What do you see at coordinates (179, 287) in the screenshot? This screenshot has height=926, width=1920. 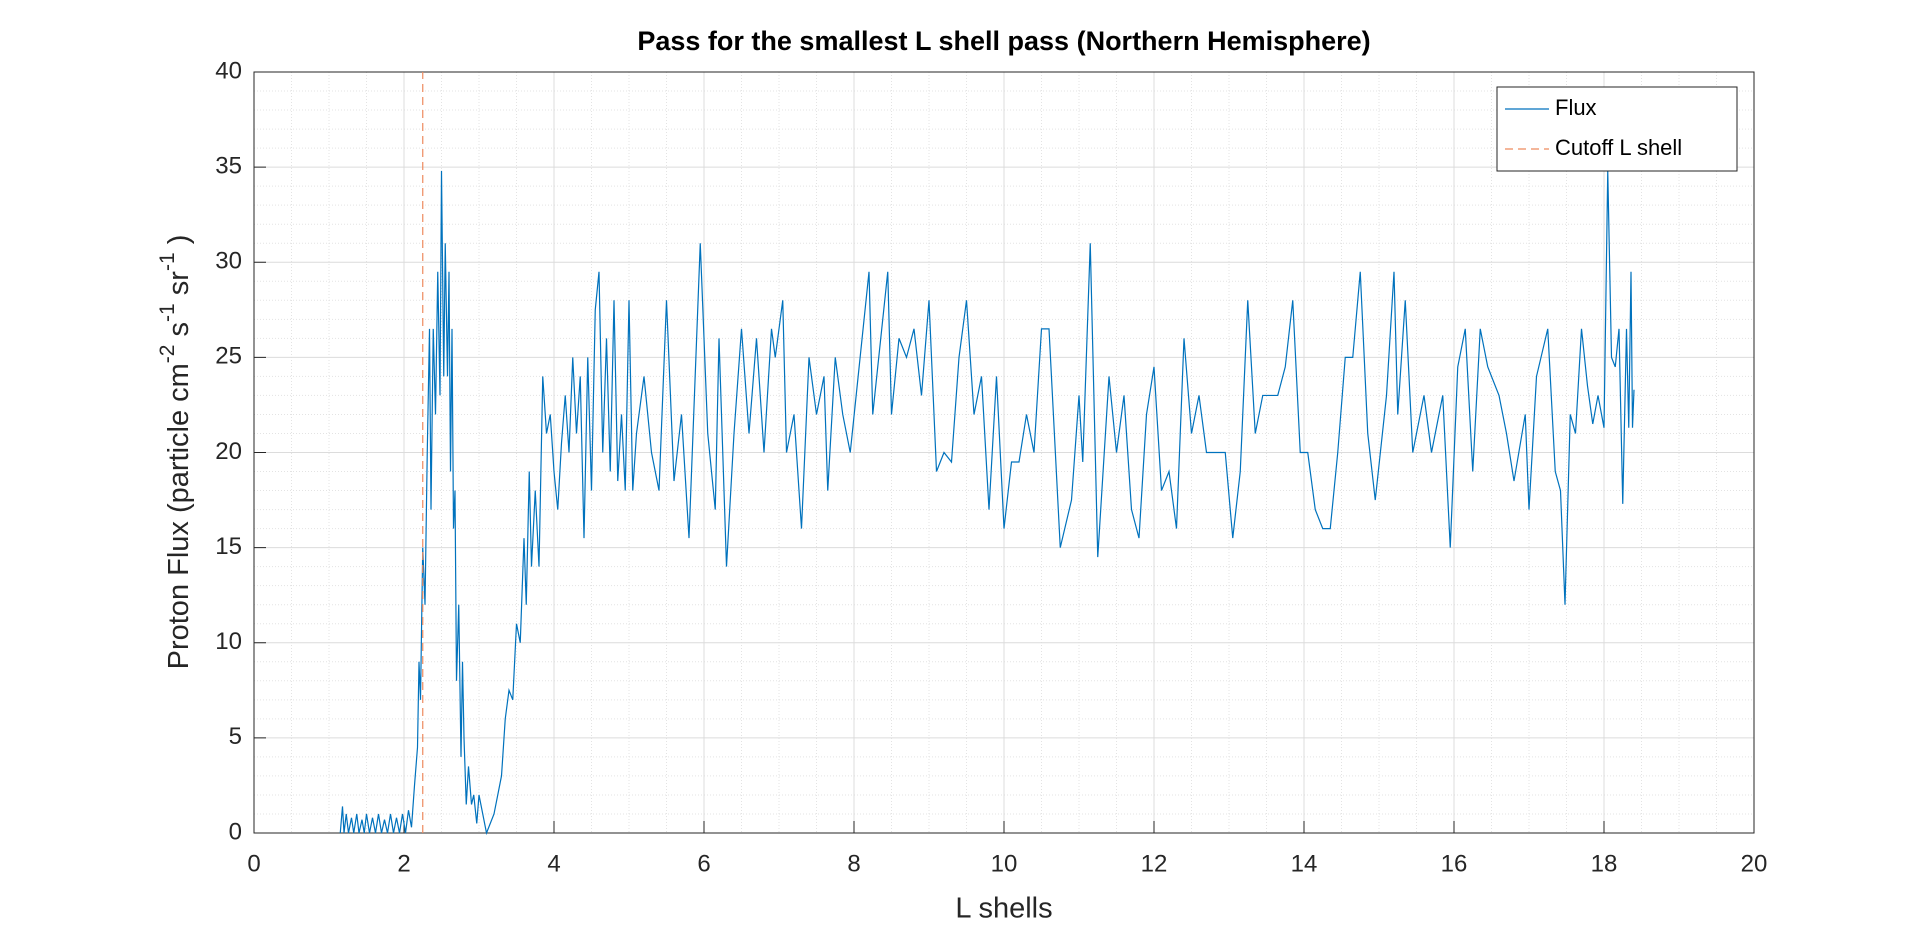 I see `y-axis-label-part: sr` at bounding box center [179, 287].